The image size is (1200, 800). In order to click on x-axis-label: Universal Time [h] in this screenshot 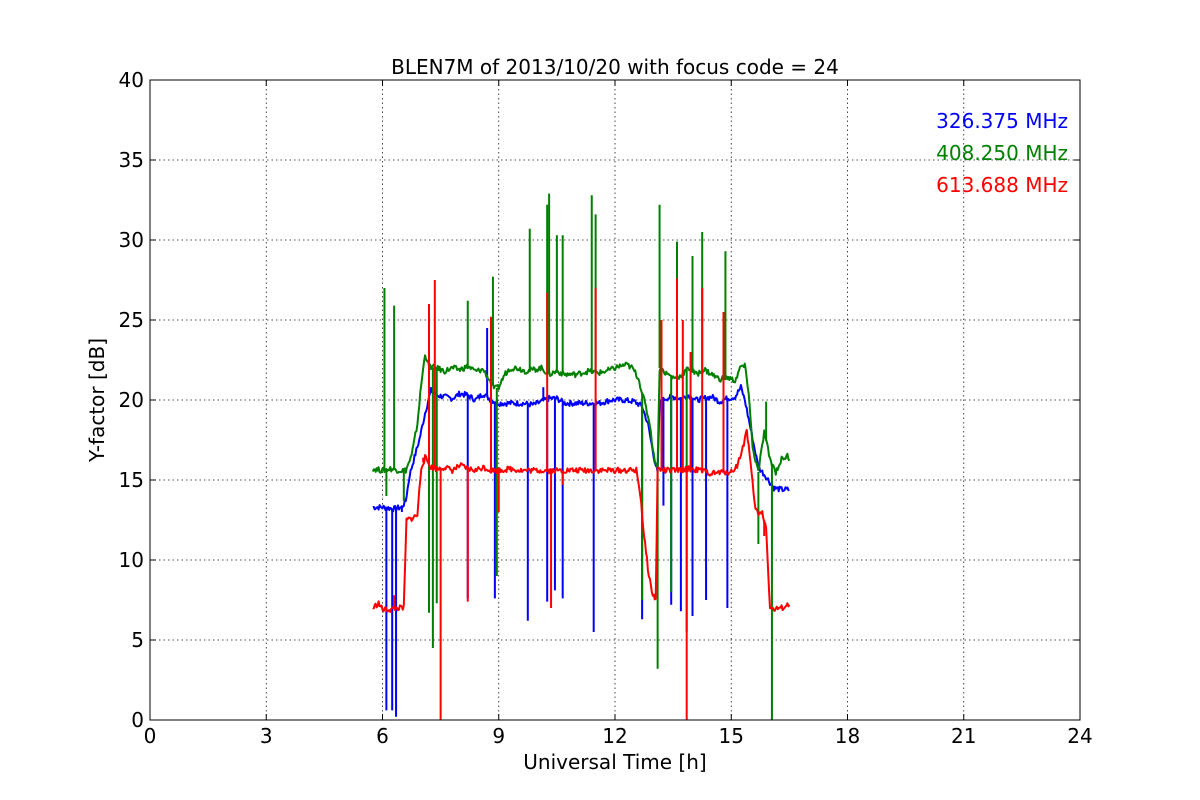, I will do `click(614, 762)`.